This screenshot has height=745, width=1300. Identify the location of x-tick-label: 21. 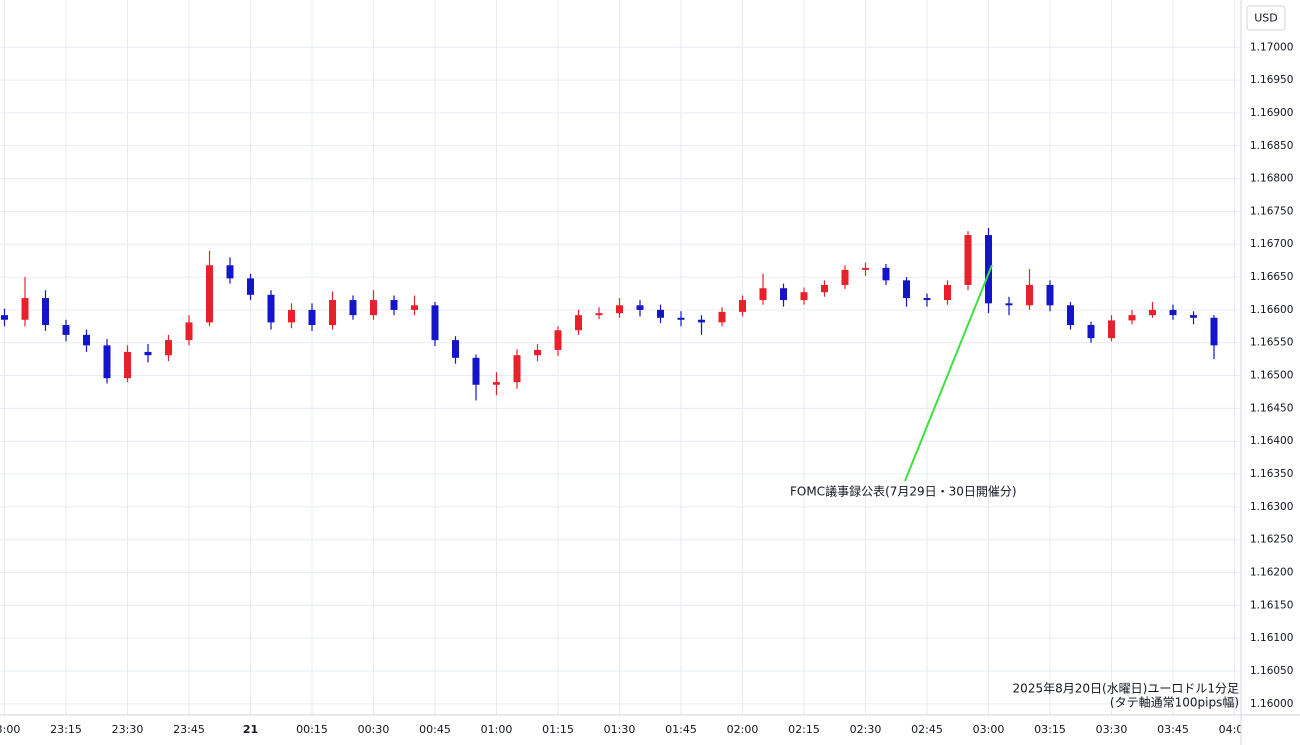
(250, 729).